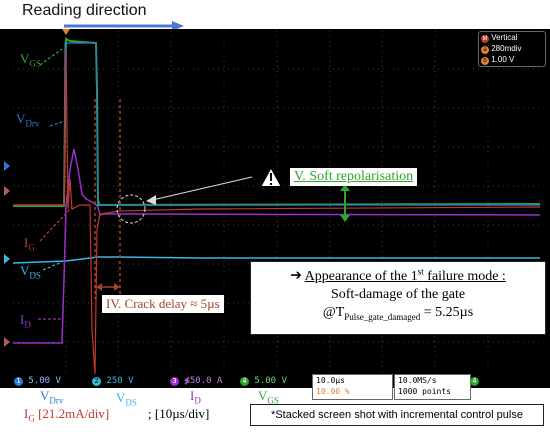  I want to click on time-scale-label: ; [10µs/div], so click(179, 413).